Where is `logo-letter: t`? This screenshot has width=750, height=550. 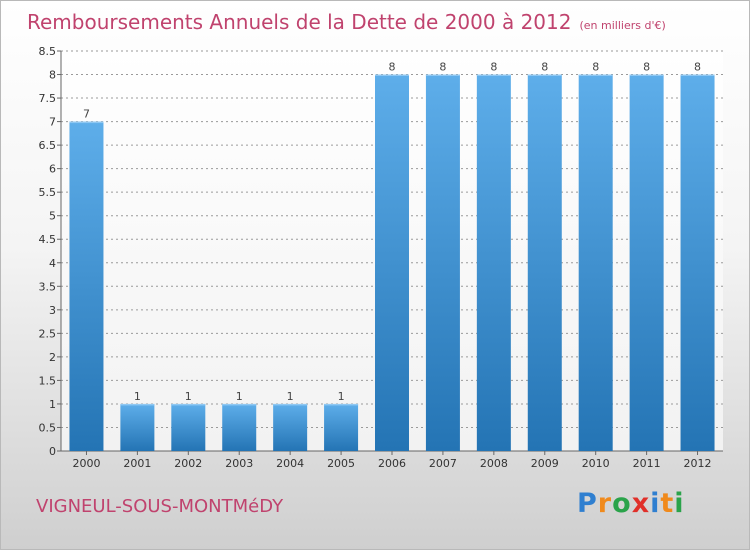 logo-letter: t is located at coordinates (667, 503).